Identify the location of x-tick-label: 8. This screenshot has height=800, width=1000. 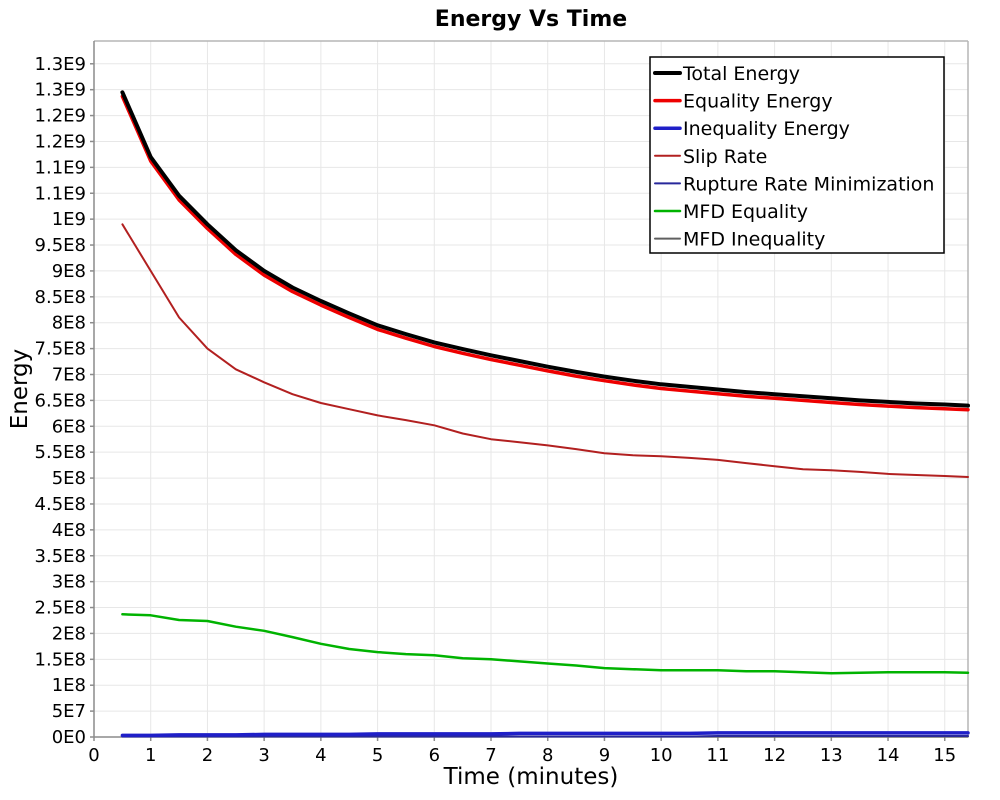
(547, 755).